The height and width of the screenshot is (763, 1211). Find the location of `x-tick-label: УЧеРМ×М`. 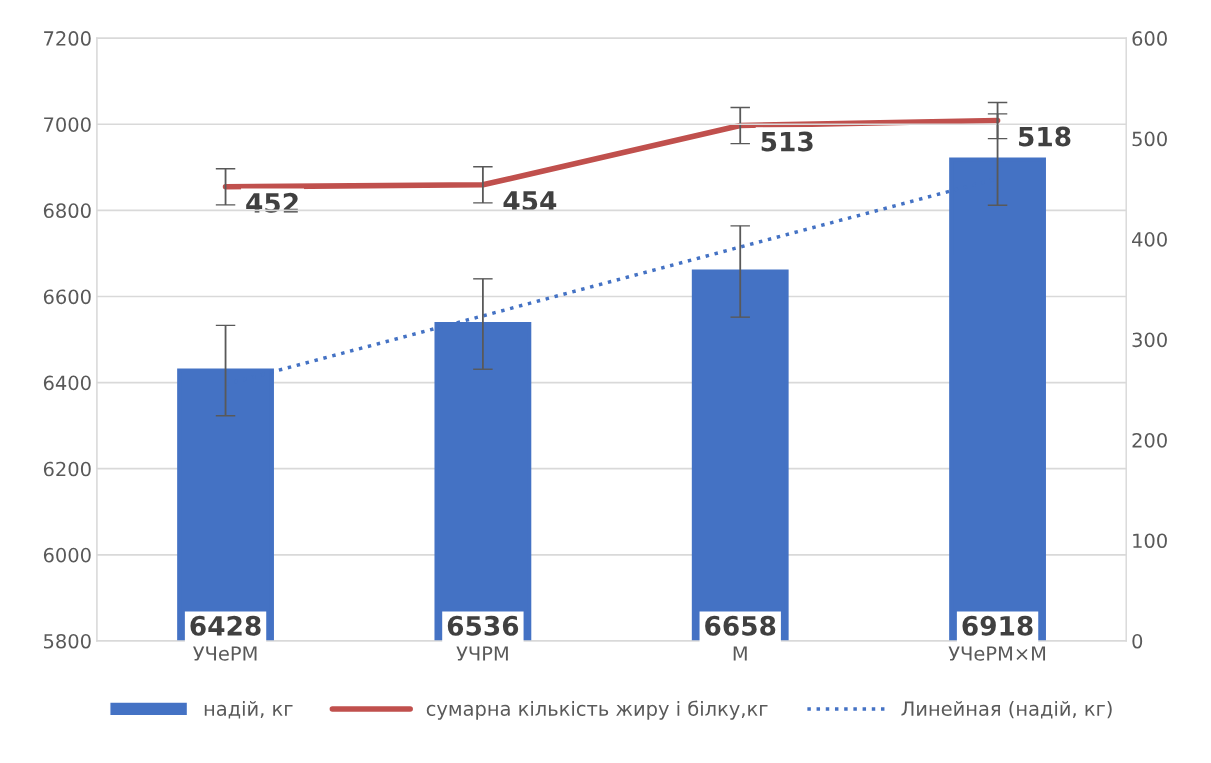

x-tick-label: УЧеРМ×М is located at coordinates (997, 653).